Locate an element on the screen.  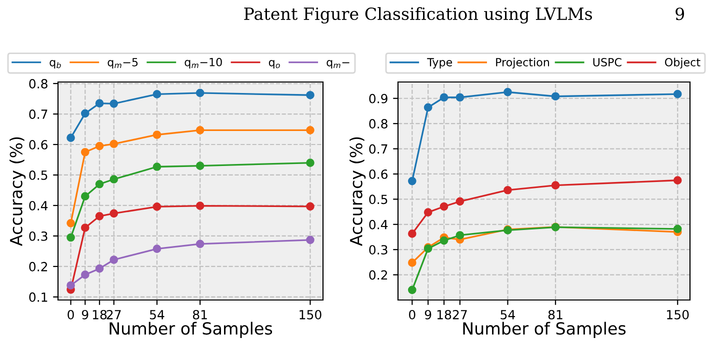
legend-label: q$_{m}$−10 is located at coordinates (203, 63).